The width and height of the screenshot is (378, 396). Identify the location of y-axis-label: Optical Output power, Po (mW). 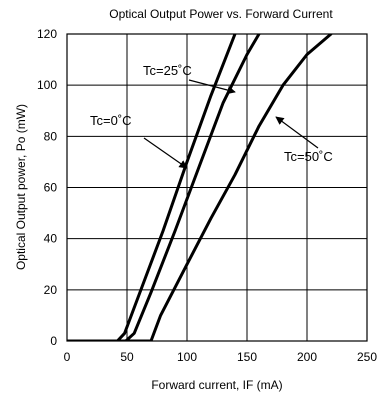
(21, 187).